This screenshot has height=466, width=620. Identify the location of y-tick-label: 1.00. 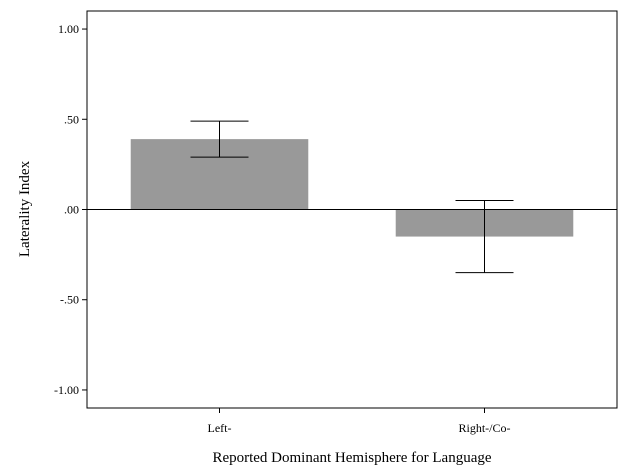
(68, 29).